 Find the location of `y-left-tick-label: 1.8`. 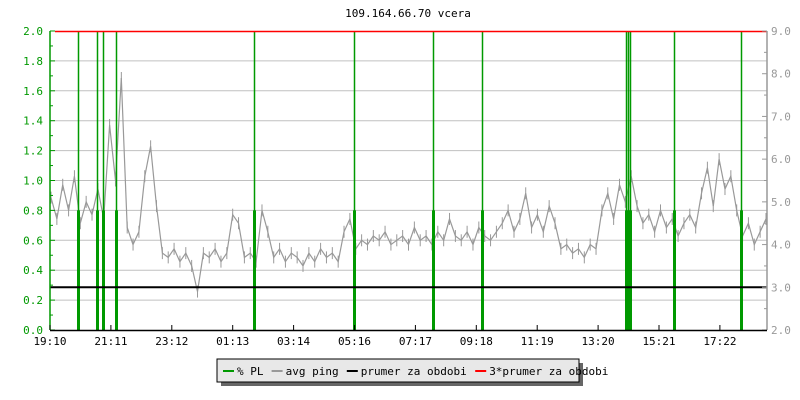

y-left-tick-label: 1.8 is located at coordinates (33, 61).